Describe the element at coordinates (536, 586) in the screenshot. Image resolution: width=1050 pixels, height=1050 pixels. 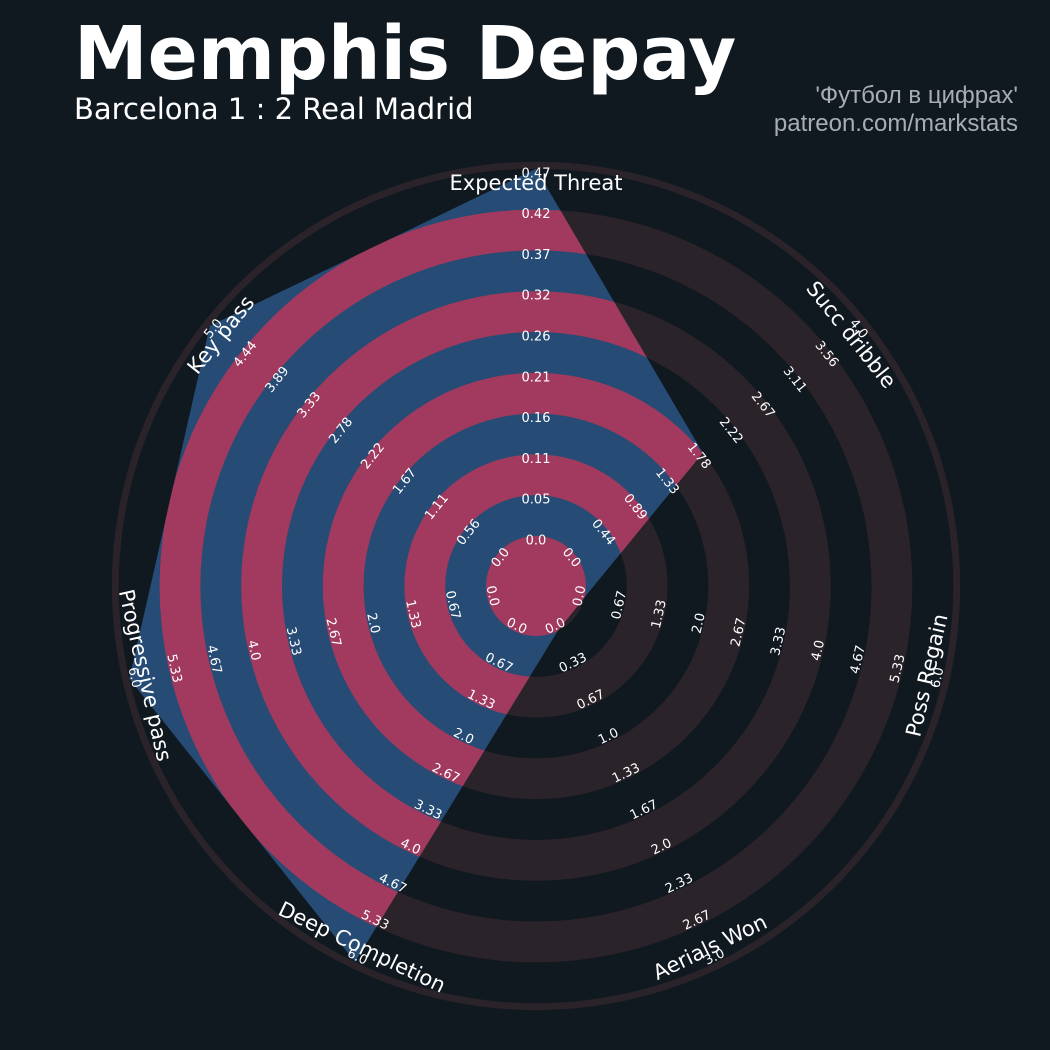
I see `player-ring-band` at that location.